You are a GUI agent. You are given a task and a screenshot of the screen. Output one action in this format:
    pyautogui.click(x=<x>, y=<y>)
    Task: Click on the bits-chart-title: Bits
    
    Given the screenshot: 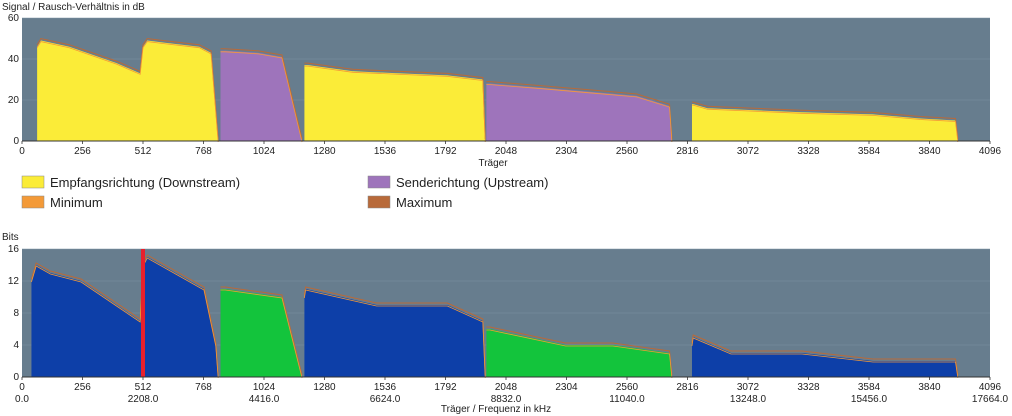 What is the action you would take?
    pyautogui.click(x=10, y=237)
    